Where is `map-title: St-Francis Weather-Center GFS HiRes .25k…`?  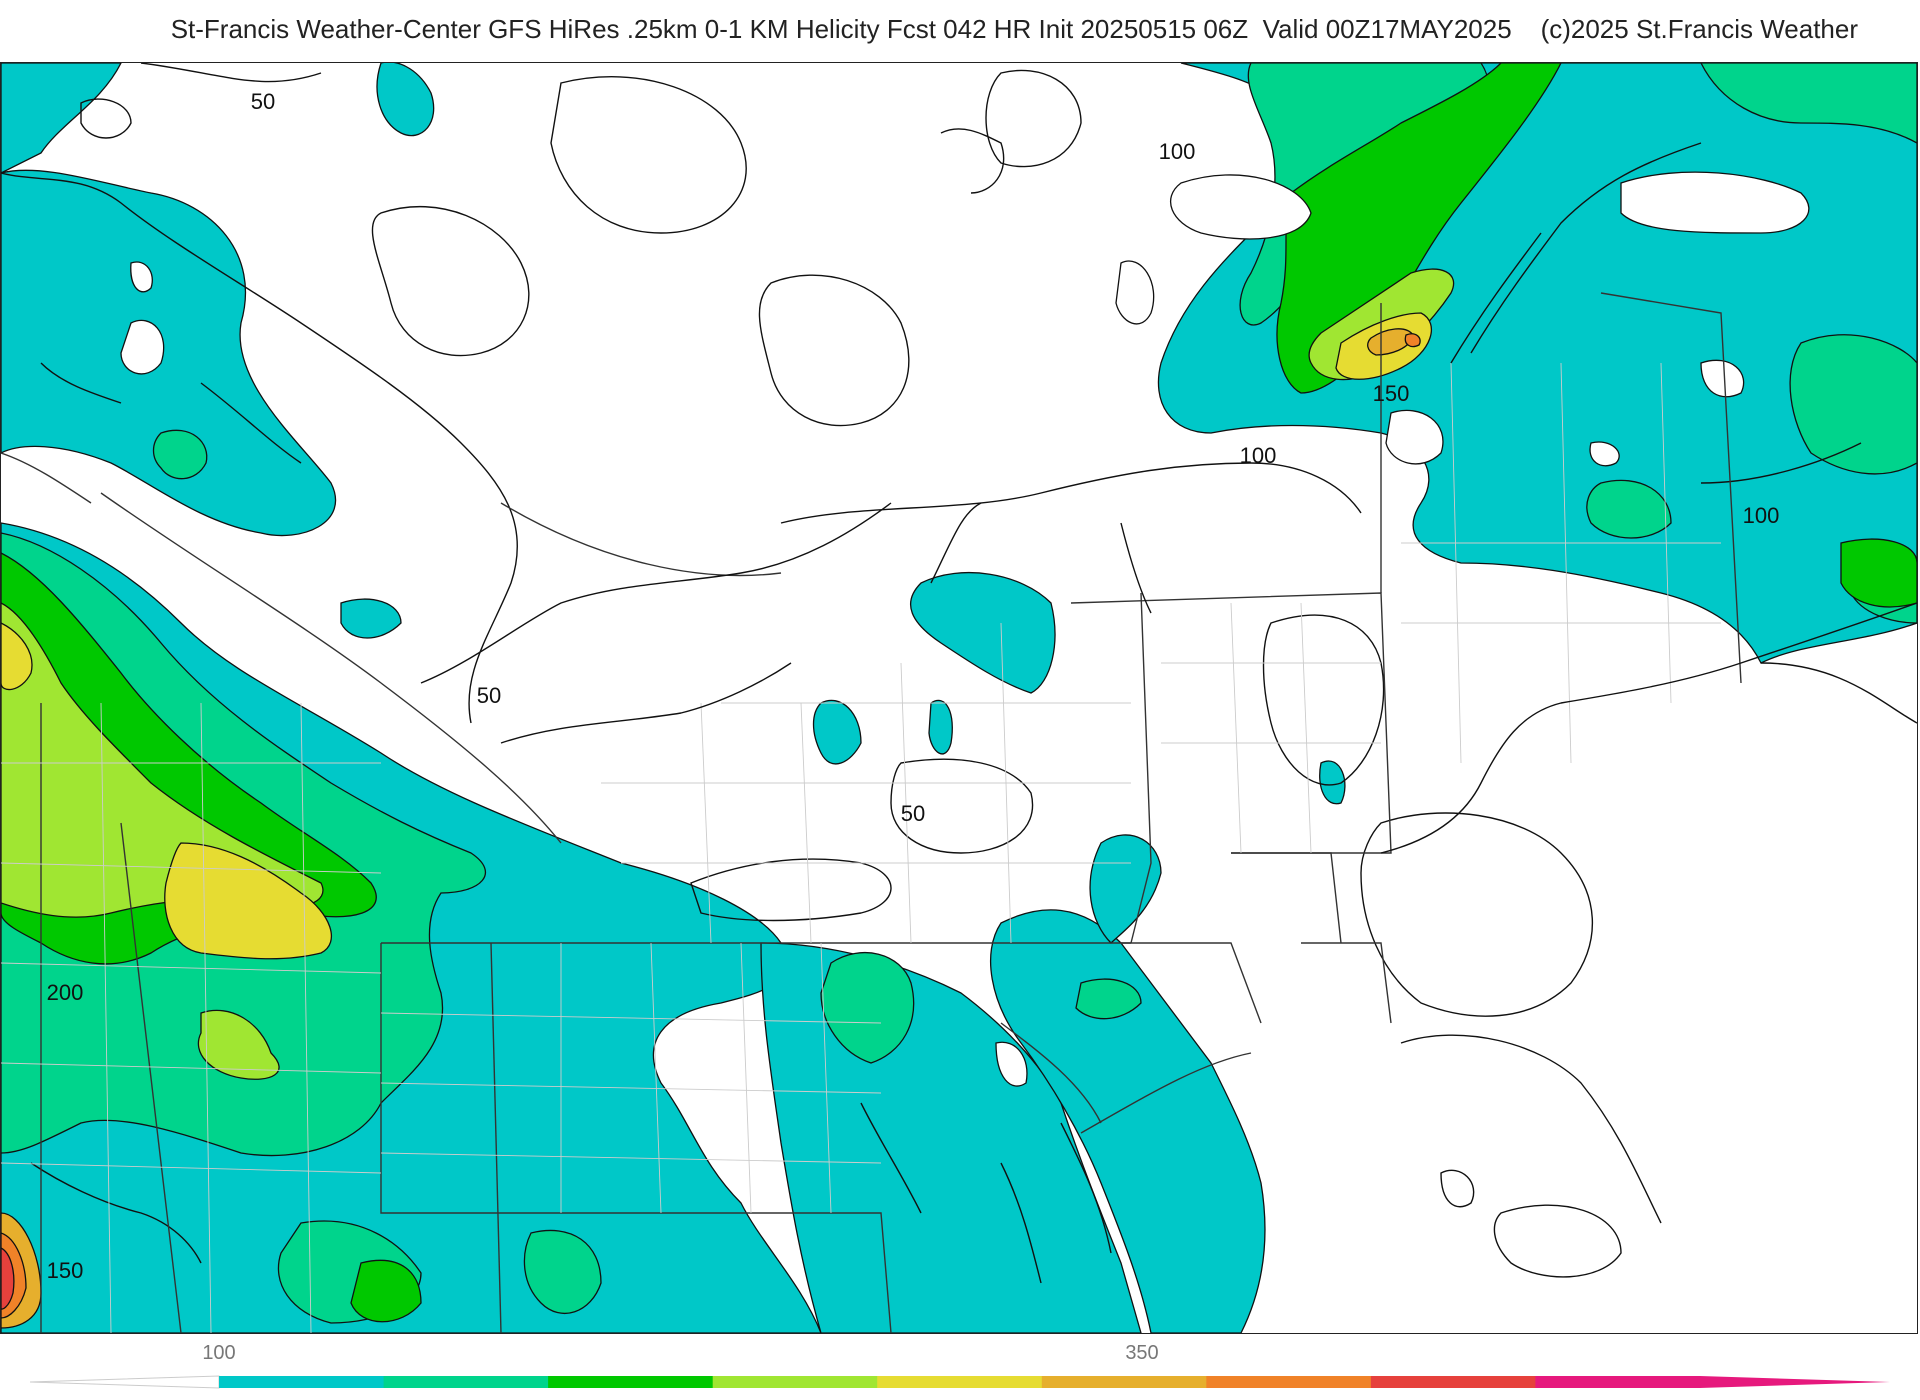 map-title: St-Francis Weather-Center GFS HiRes .25k… is located at coordinates (1014, 29).